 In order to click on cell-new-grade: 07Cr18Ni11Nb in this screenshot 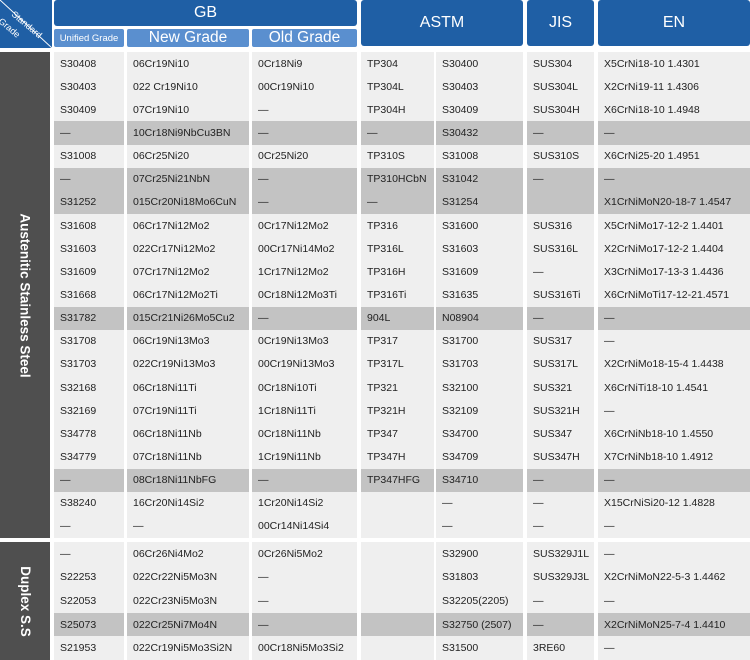, I will do `click(167, 456)`.